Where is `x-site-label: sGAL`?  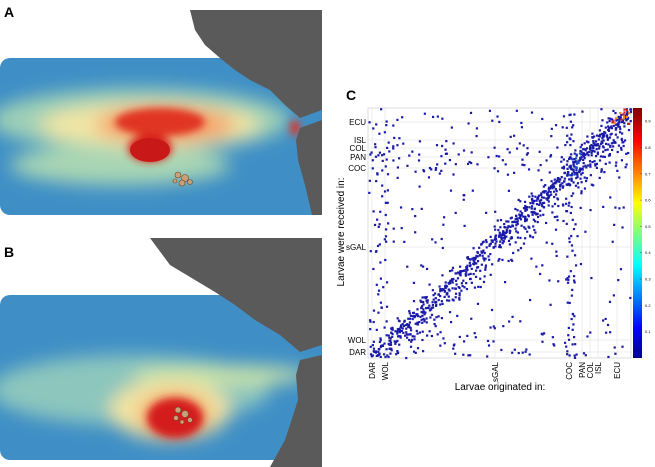
x-site-label: sGAL is located at coordinates (495, 371).